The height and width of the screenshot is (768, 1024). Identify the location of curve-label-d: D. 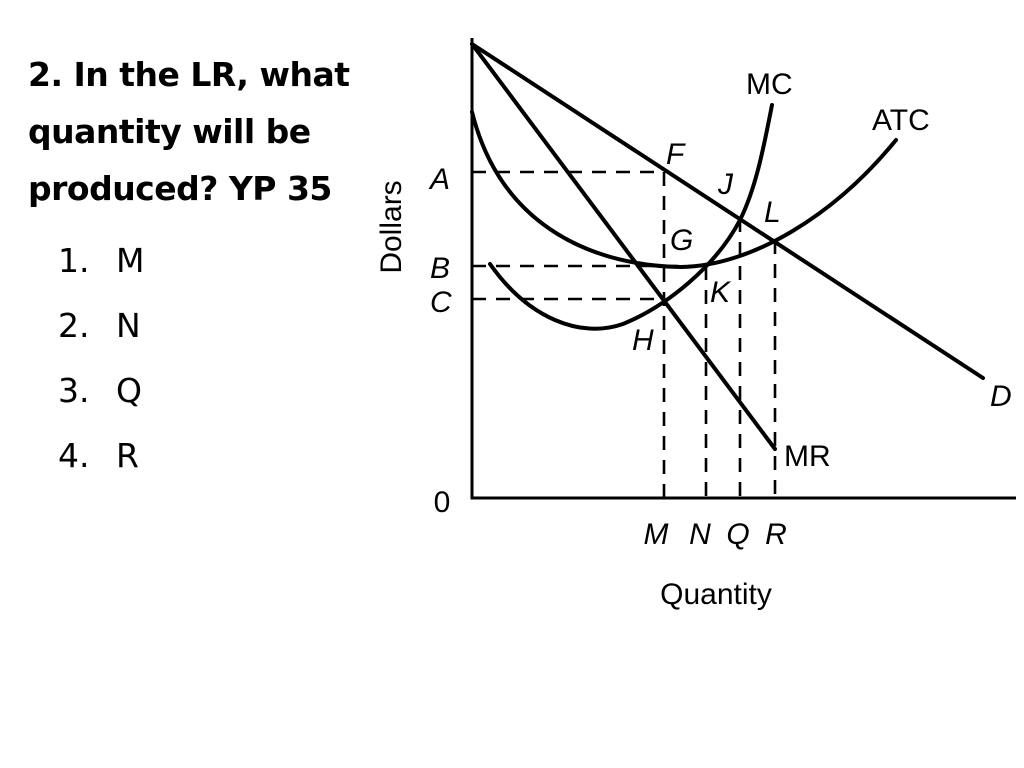
(1001, 396).